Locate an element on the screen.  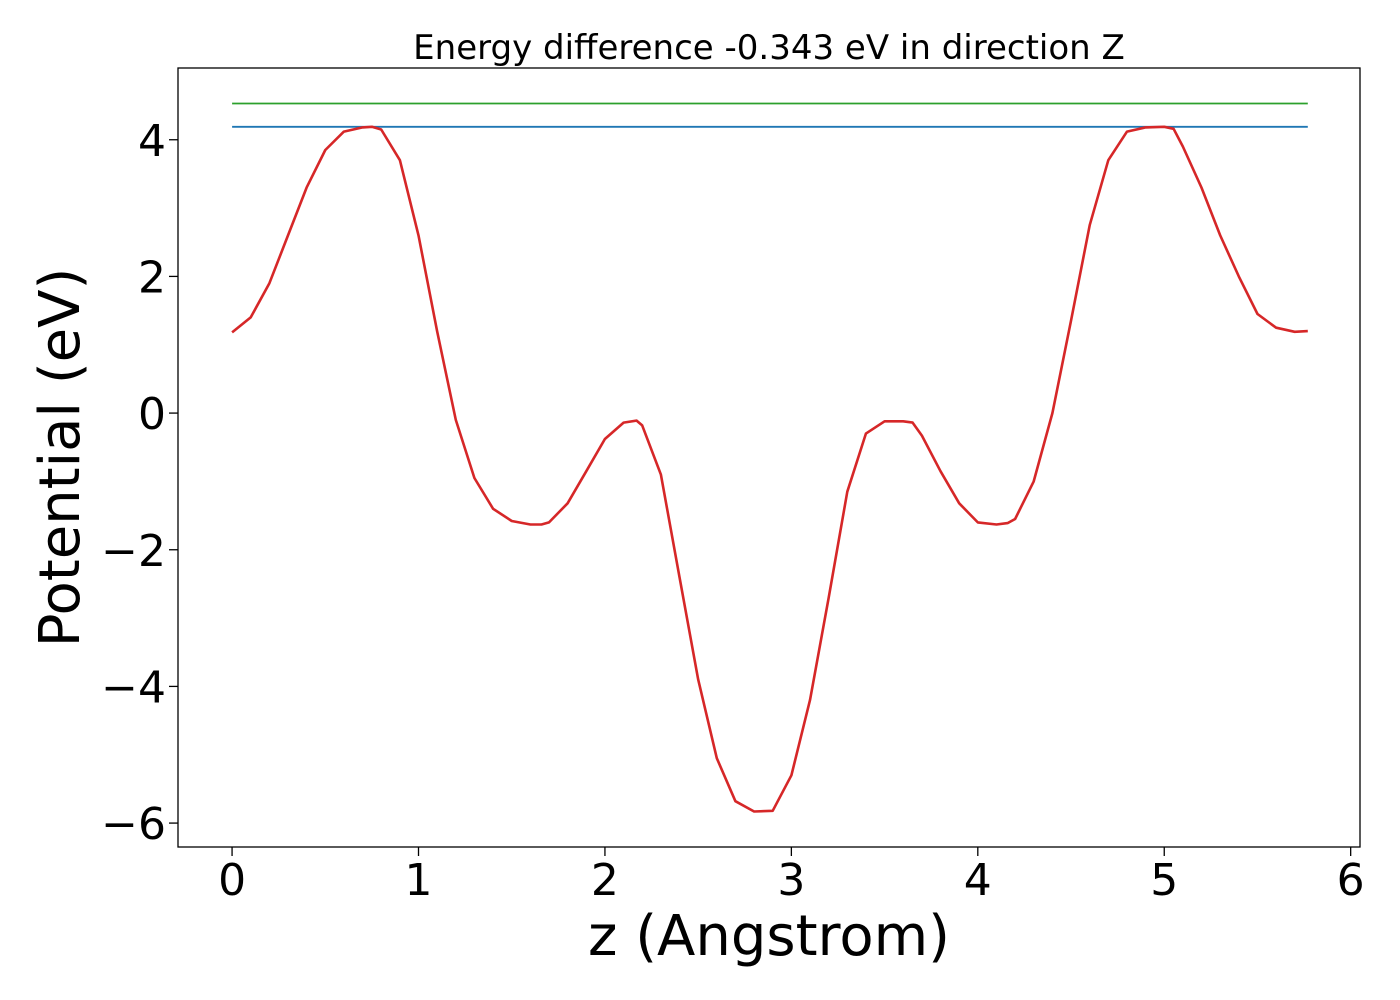
y-tick-label: −4 is located at coordinates (133, 687).